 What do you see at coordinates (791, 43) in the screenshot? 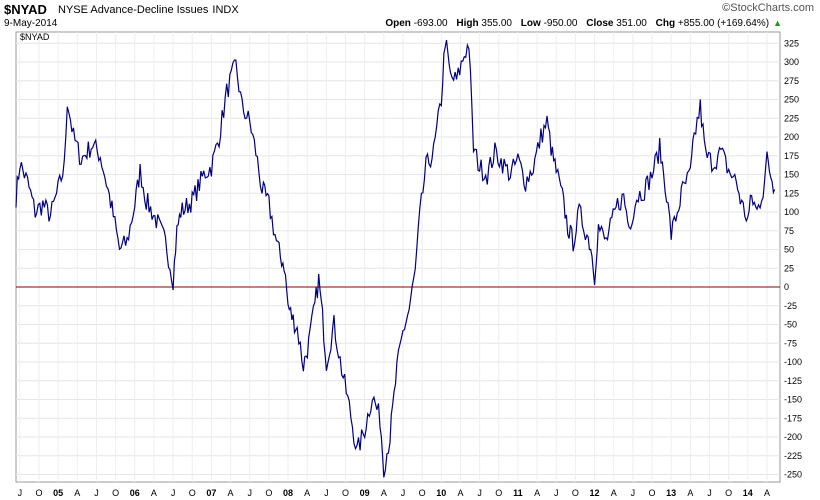
I see `y-tick-label: 325` at bounding box center [791, 43].